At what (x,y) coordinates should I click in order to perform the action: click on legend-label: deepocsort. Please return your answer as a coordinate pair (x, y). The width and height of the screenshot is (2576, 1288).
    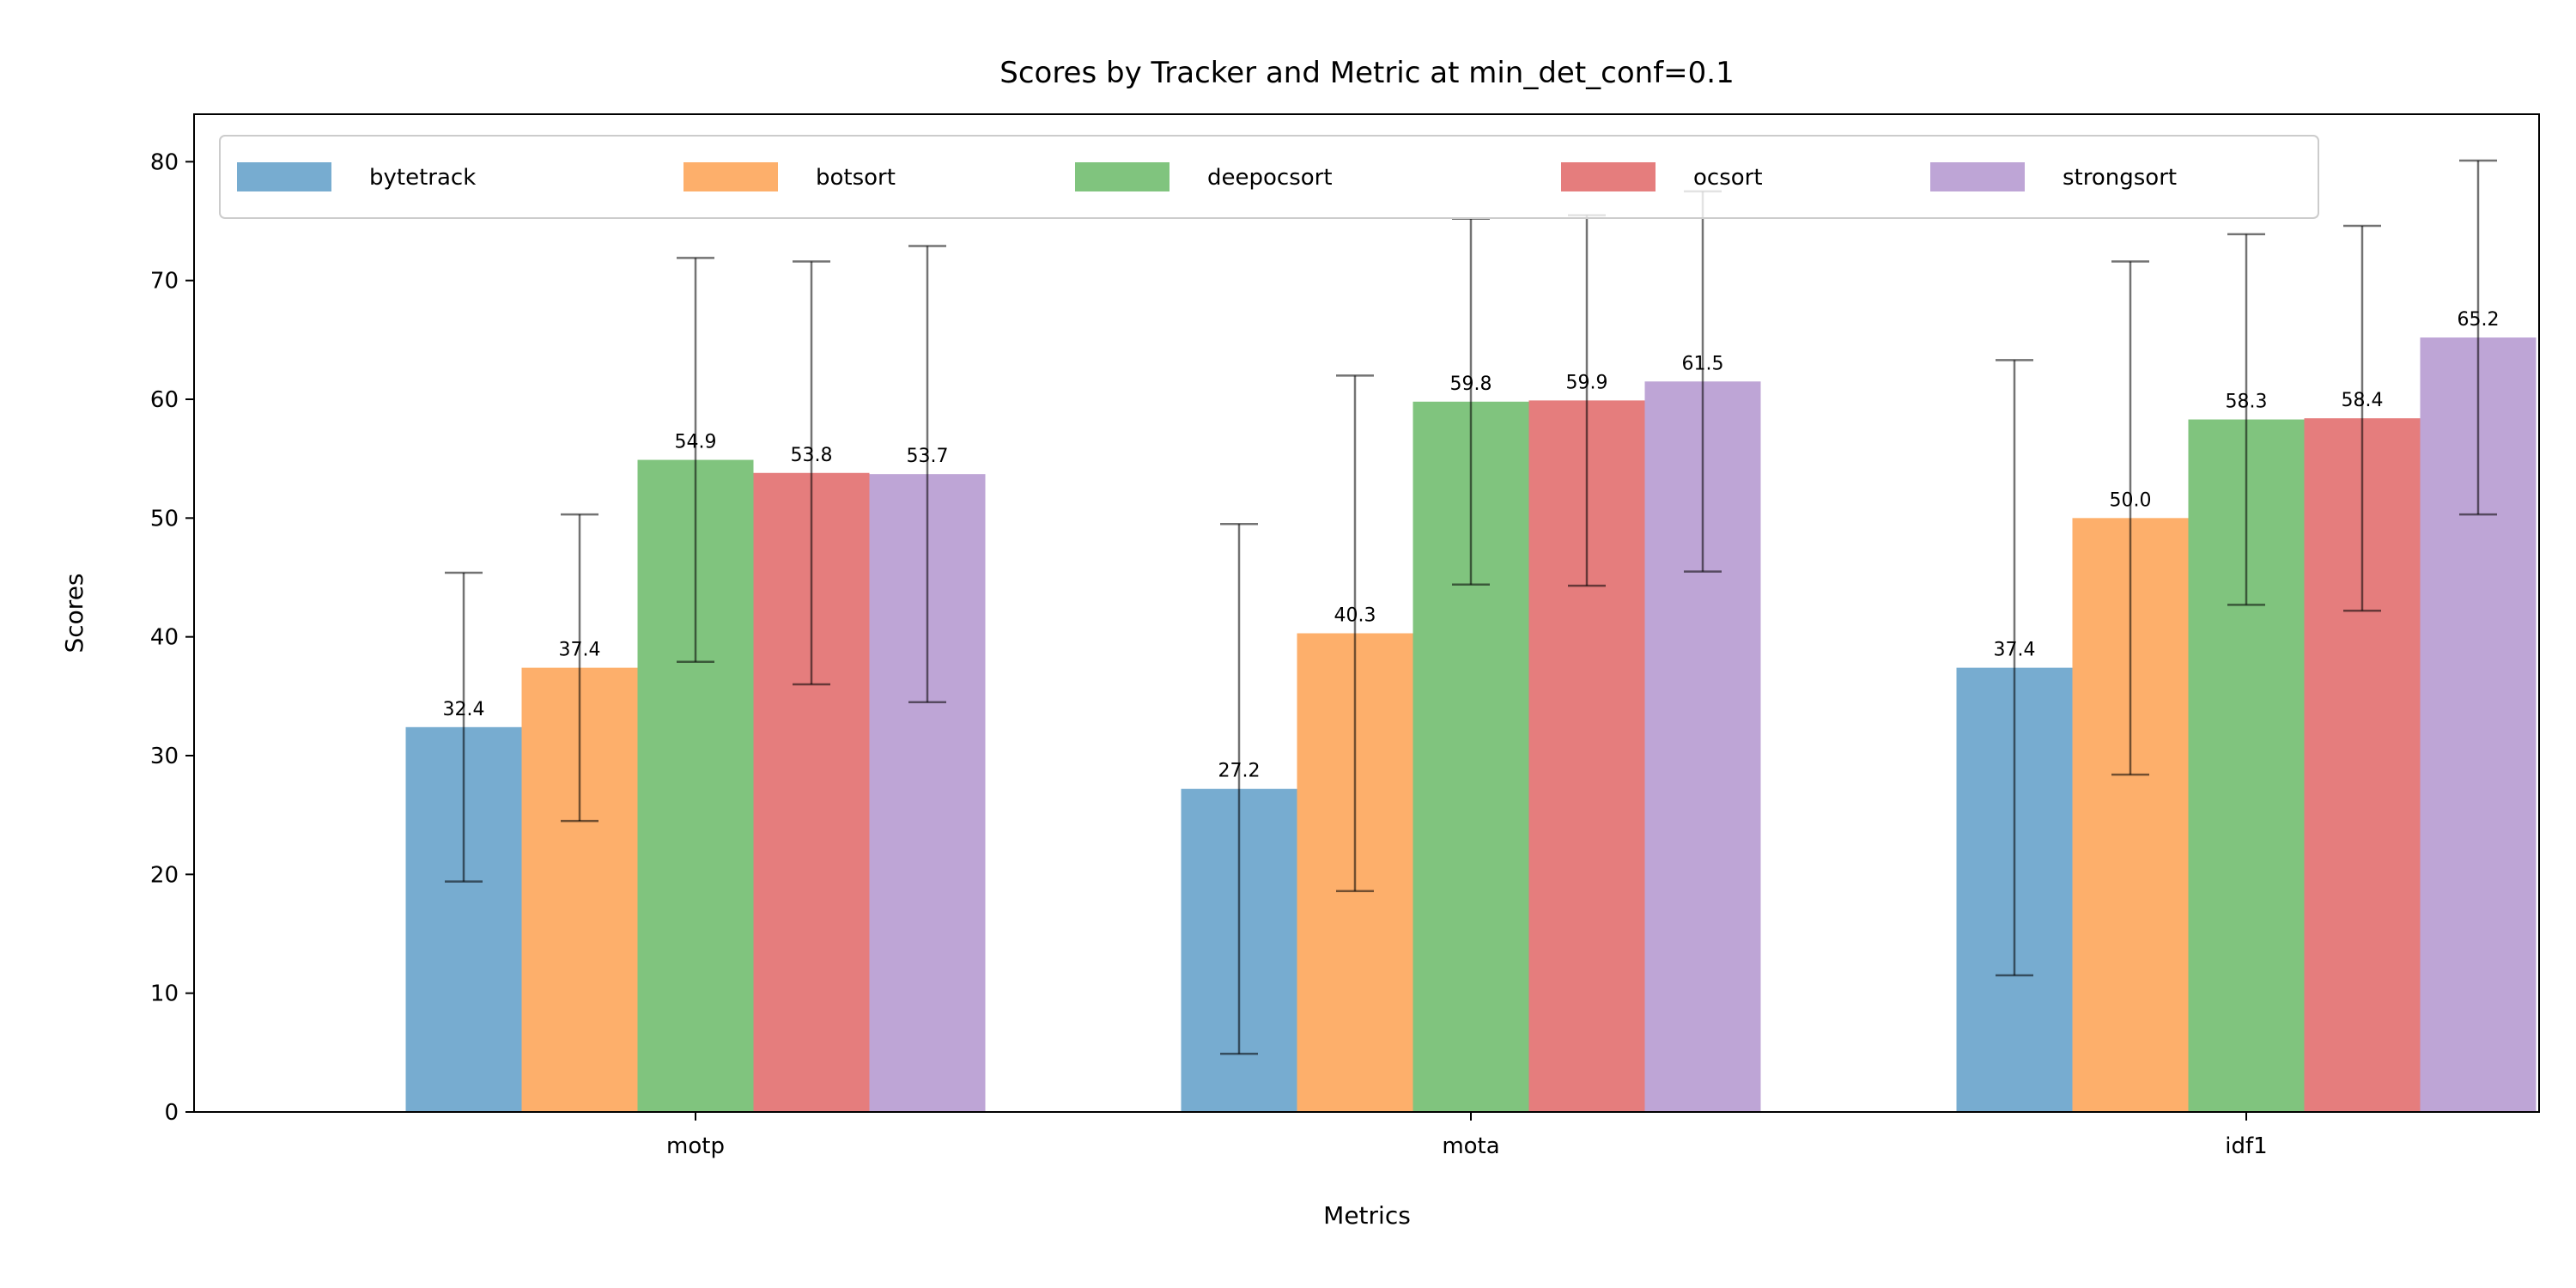
    Looking at the image, I should click on (1270, 178).